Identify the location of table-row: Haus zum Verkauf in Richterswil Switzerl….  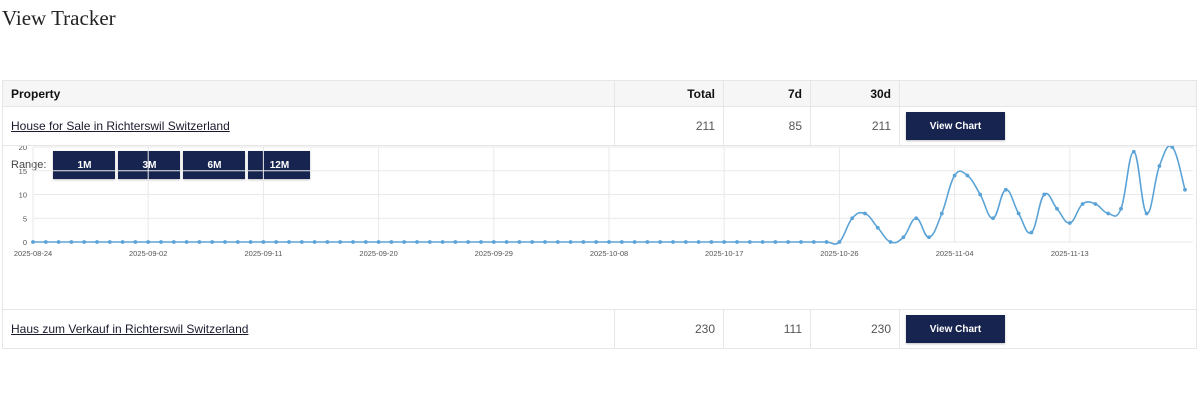
(599, 329).